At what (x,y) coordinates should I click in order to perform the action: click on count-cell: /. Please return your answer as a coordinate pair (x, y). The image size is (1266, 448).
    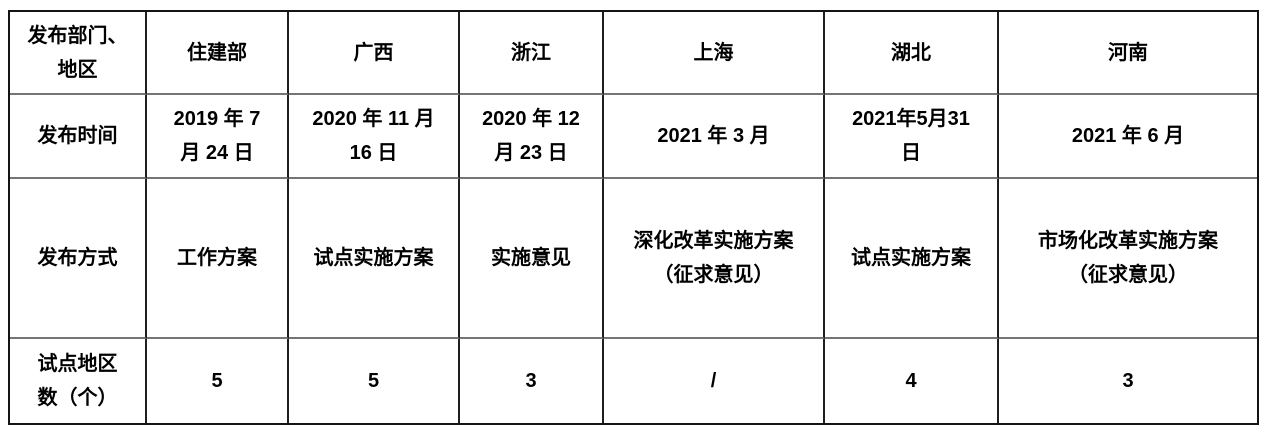
    Looking at the image, I should click on (714, 381).